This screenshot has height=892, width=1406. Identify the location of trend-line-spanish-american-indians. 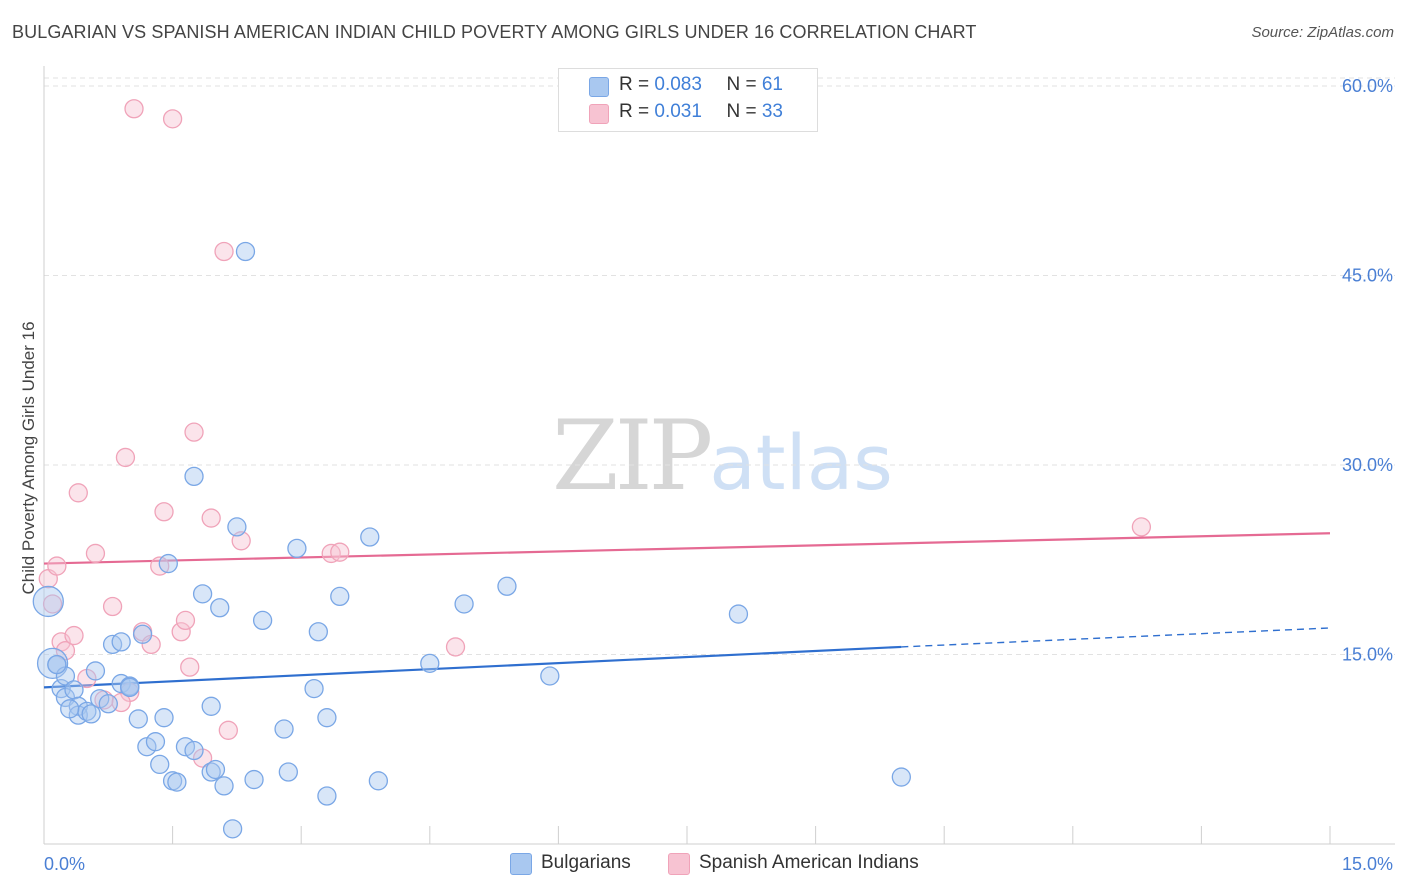
(687, 548).